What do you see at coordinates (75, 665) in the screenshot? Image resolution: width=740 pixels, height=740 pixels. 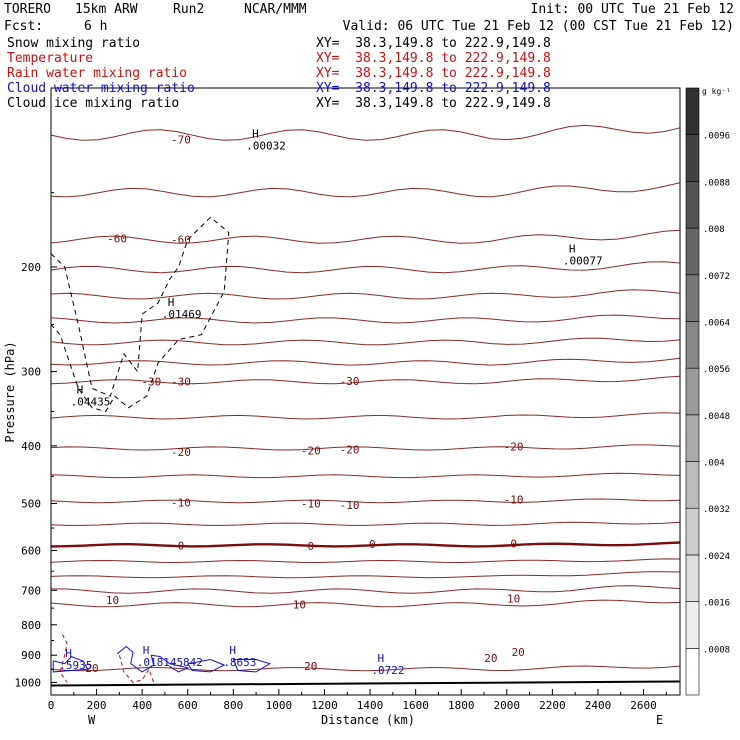 I see `maximum-value-label: .5935` at bounding box center [75, 665].